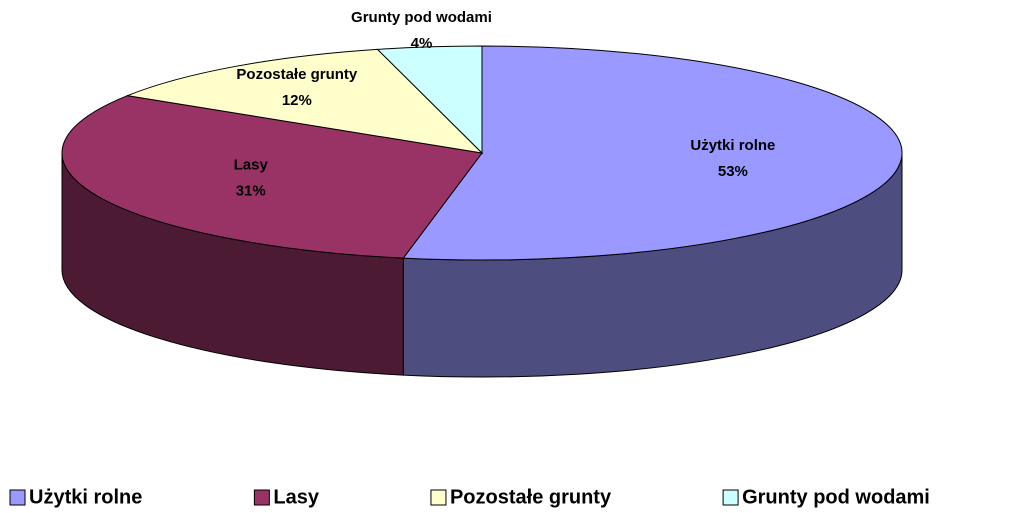 This screenshot has height=513, width=1020. Describe the element at coordinates (297, 100) in the screenshot. I see `slice-value: 12%` at that location.